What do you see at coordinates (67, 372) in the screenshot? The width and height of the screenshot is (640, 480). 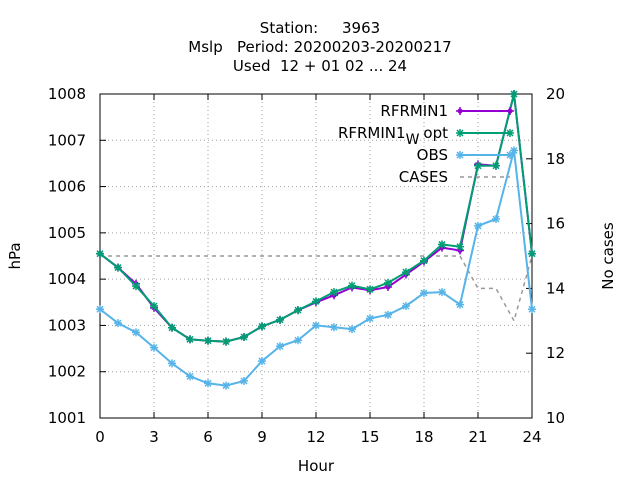 I see `y-tick-label: 1002` at bounding box center [67, 372].